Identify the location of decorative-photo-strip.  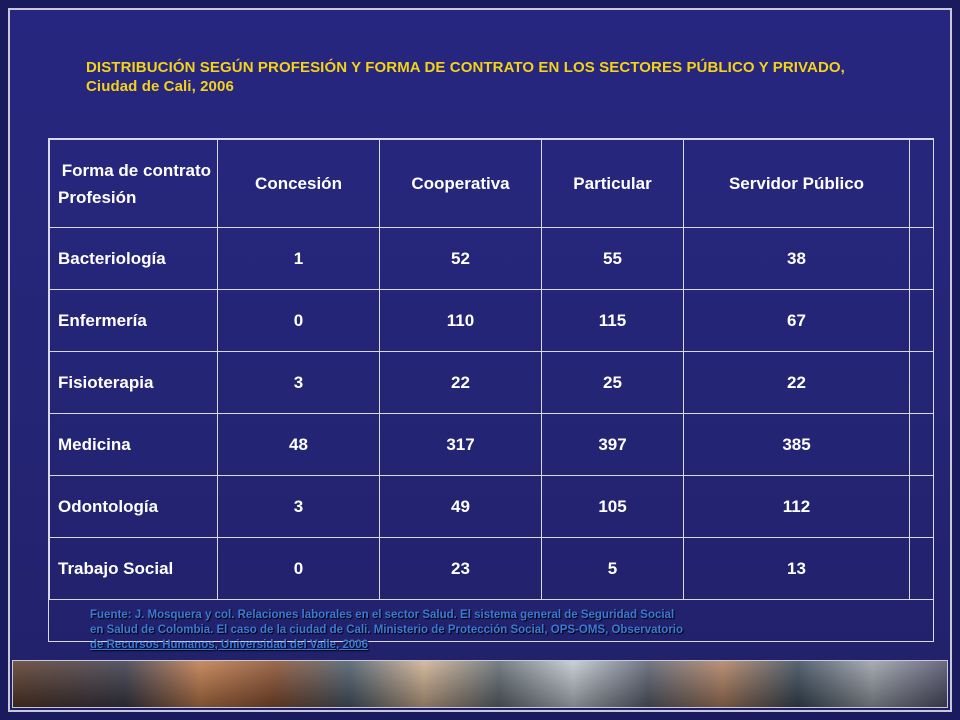
(480, 684).